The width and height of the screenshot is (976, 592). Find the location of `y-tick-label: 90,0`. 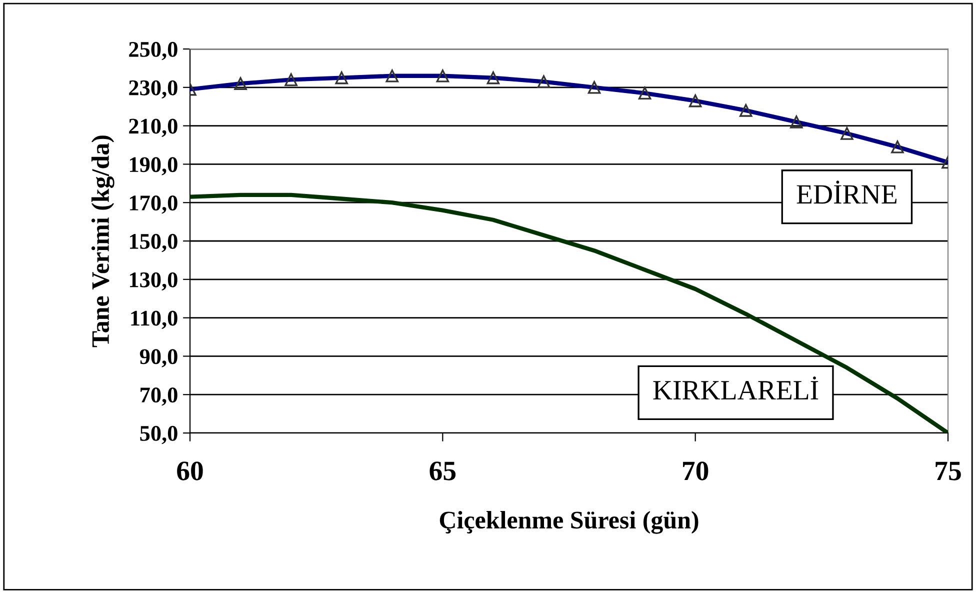

y-tick-label: 90,0 is located at coordinates (159, 358).